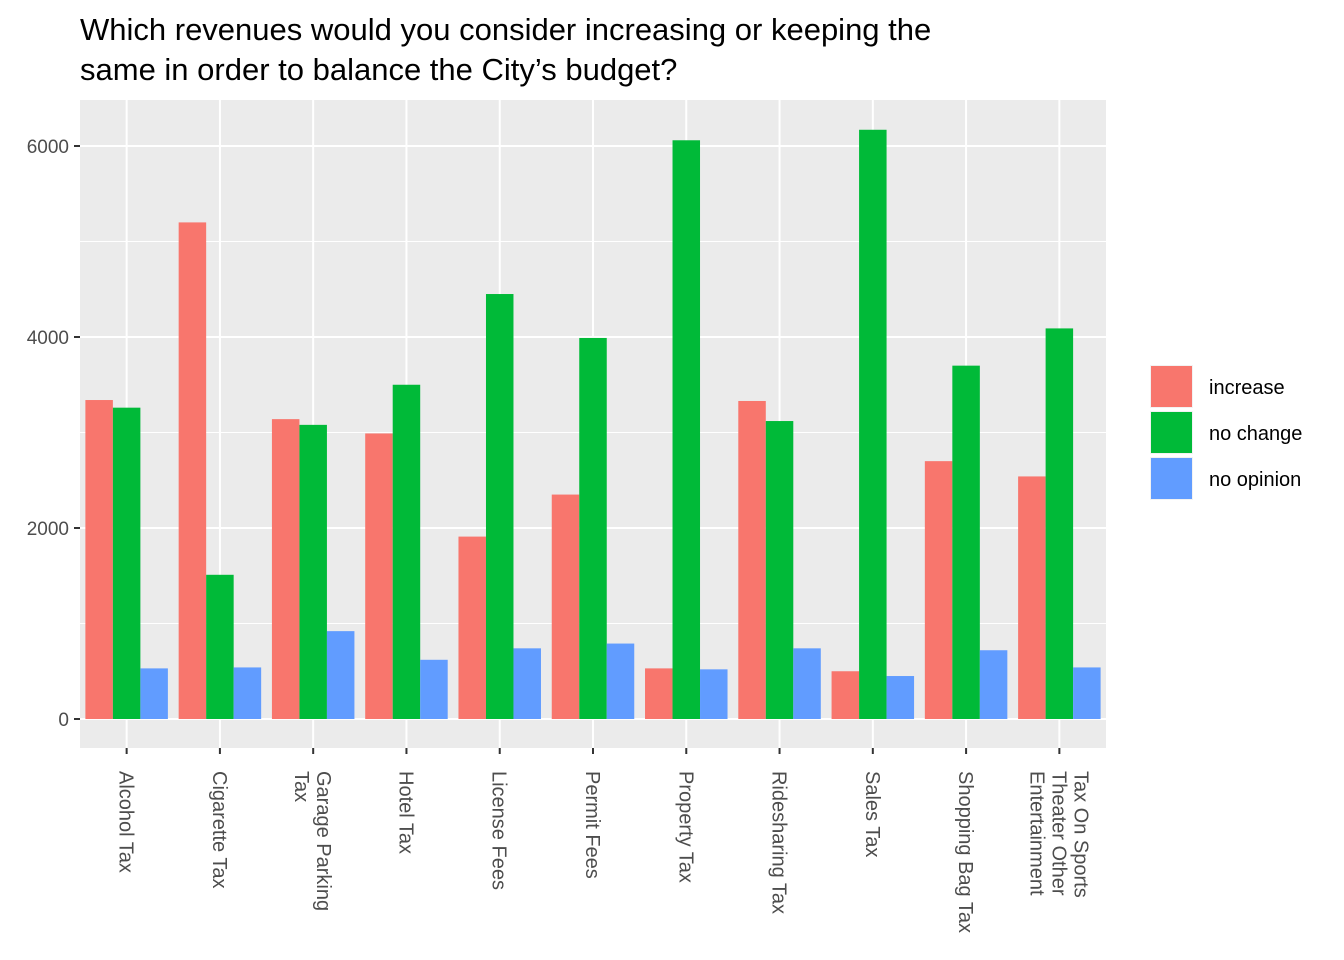  What do you see at coordinates (1080, 834) in the screenshot?
I see `x-tick-label: Tax On Sports` at bounding box center [1080, 834].